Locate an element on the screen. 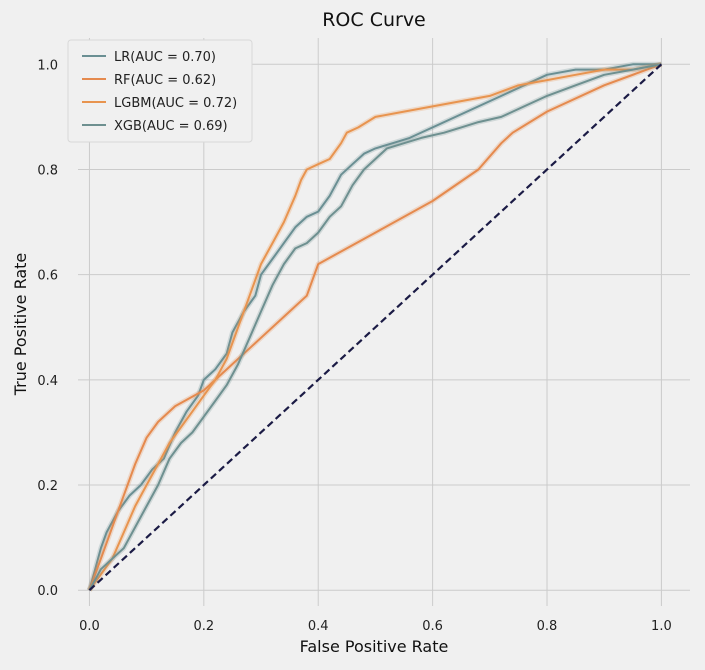  y-tick-label: 0.8 is located at coordinates (47, 170).